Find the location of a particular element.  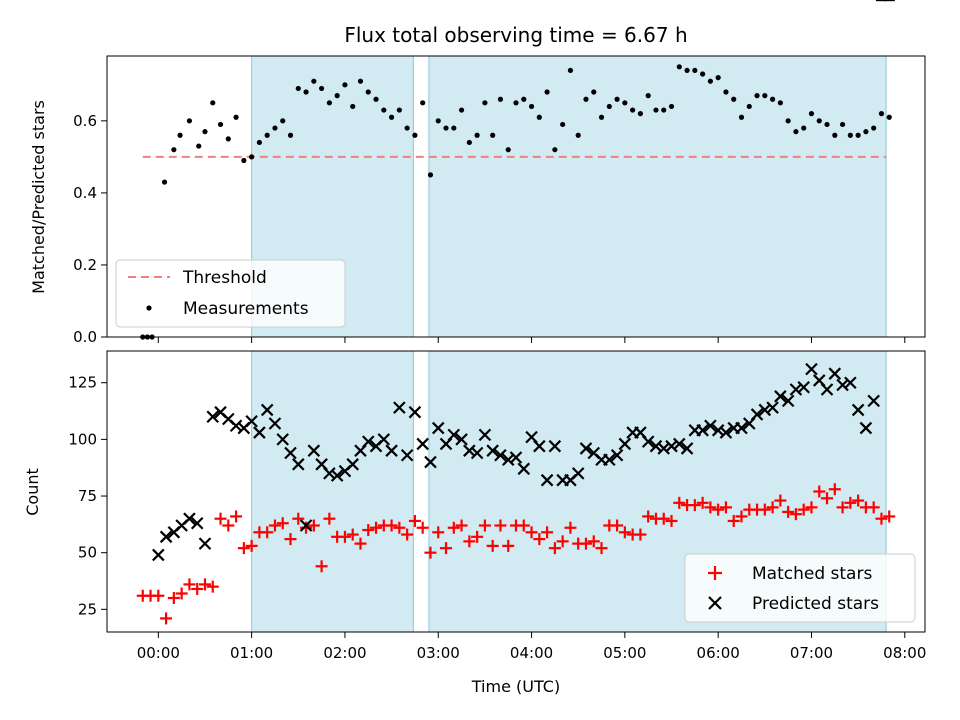

x-tick-label: 02:00 is located at coordinates (344, 653).